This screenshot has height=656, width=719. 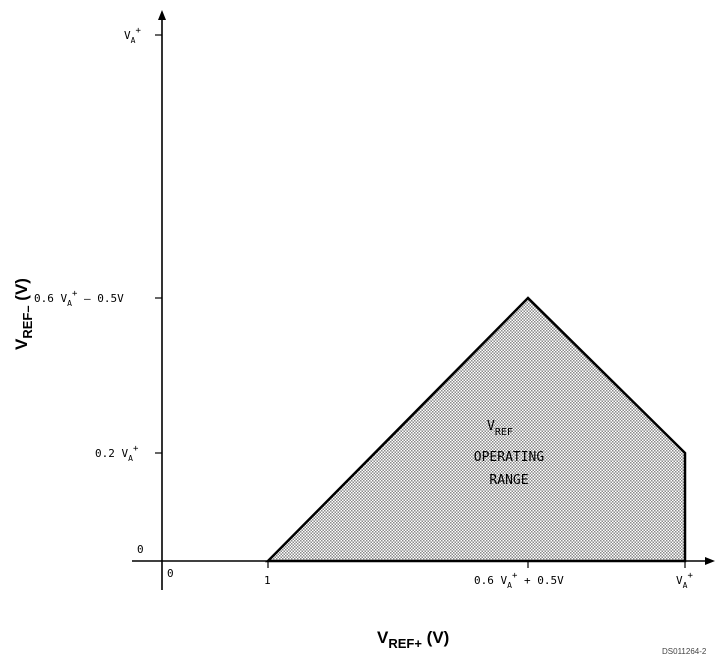 What do you see at coordinates (140, 549) in the screenshot?
I see `y-tick-label-zero: 0` at bounding box center [140, 549].